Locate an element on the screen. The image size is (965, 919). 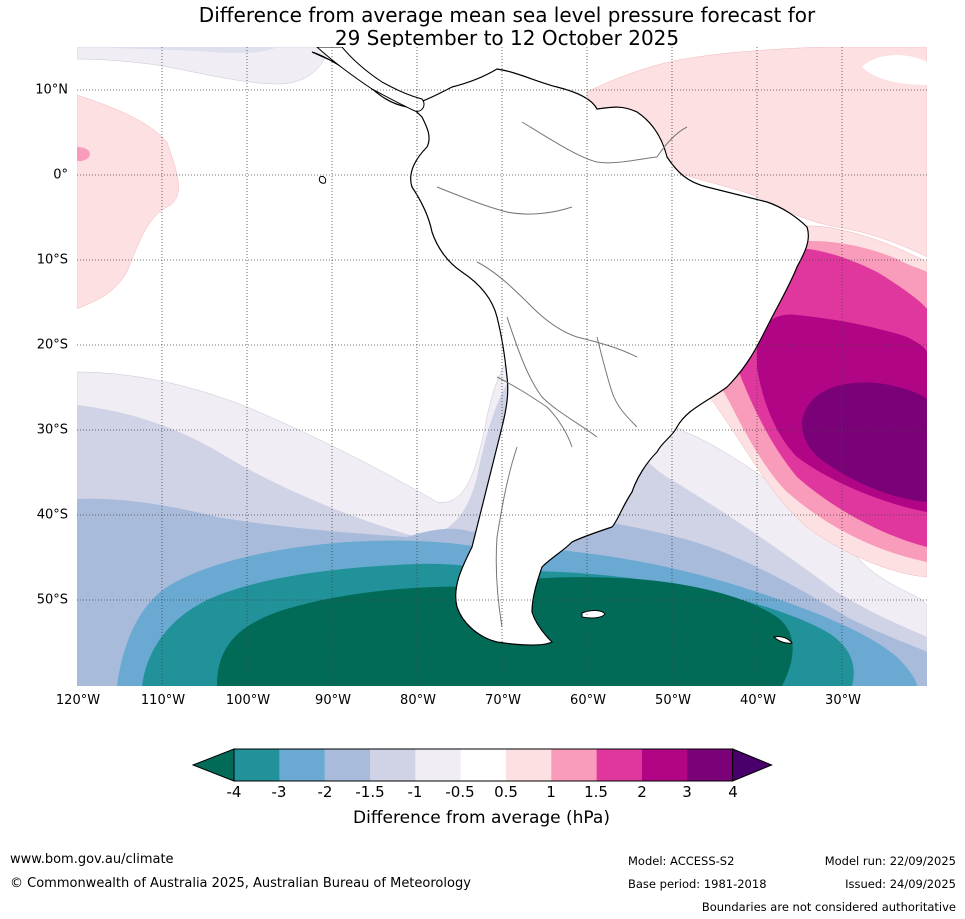
contour-pos-west is located at coordinates (128, 202).